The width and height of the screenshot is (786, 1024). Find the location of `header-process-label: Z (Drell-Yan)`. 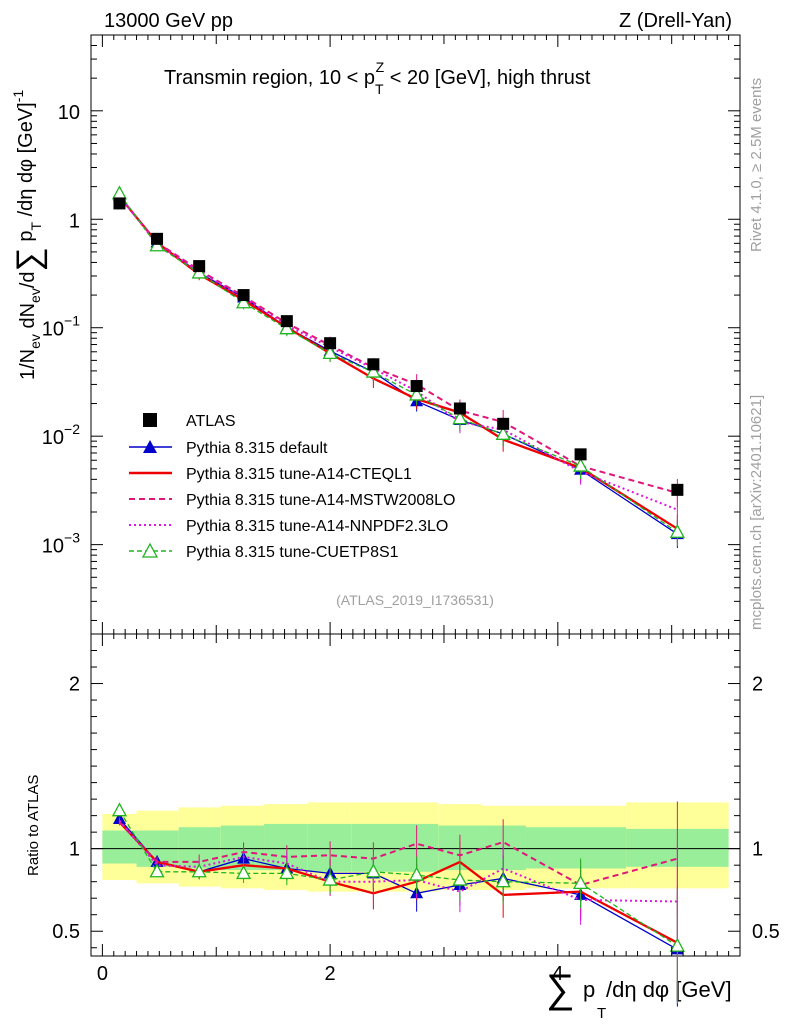

header-process-label: Z (Drell-Yan) is located at coordinates (675, 21).